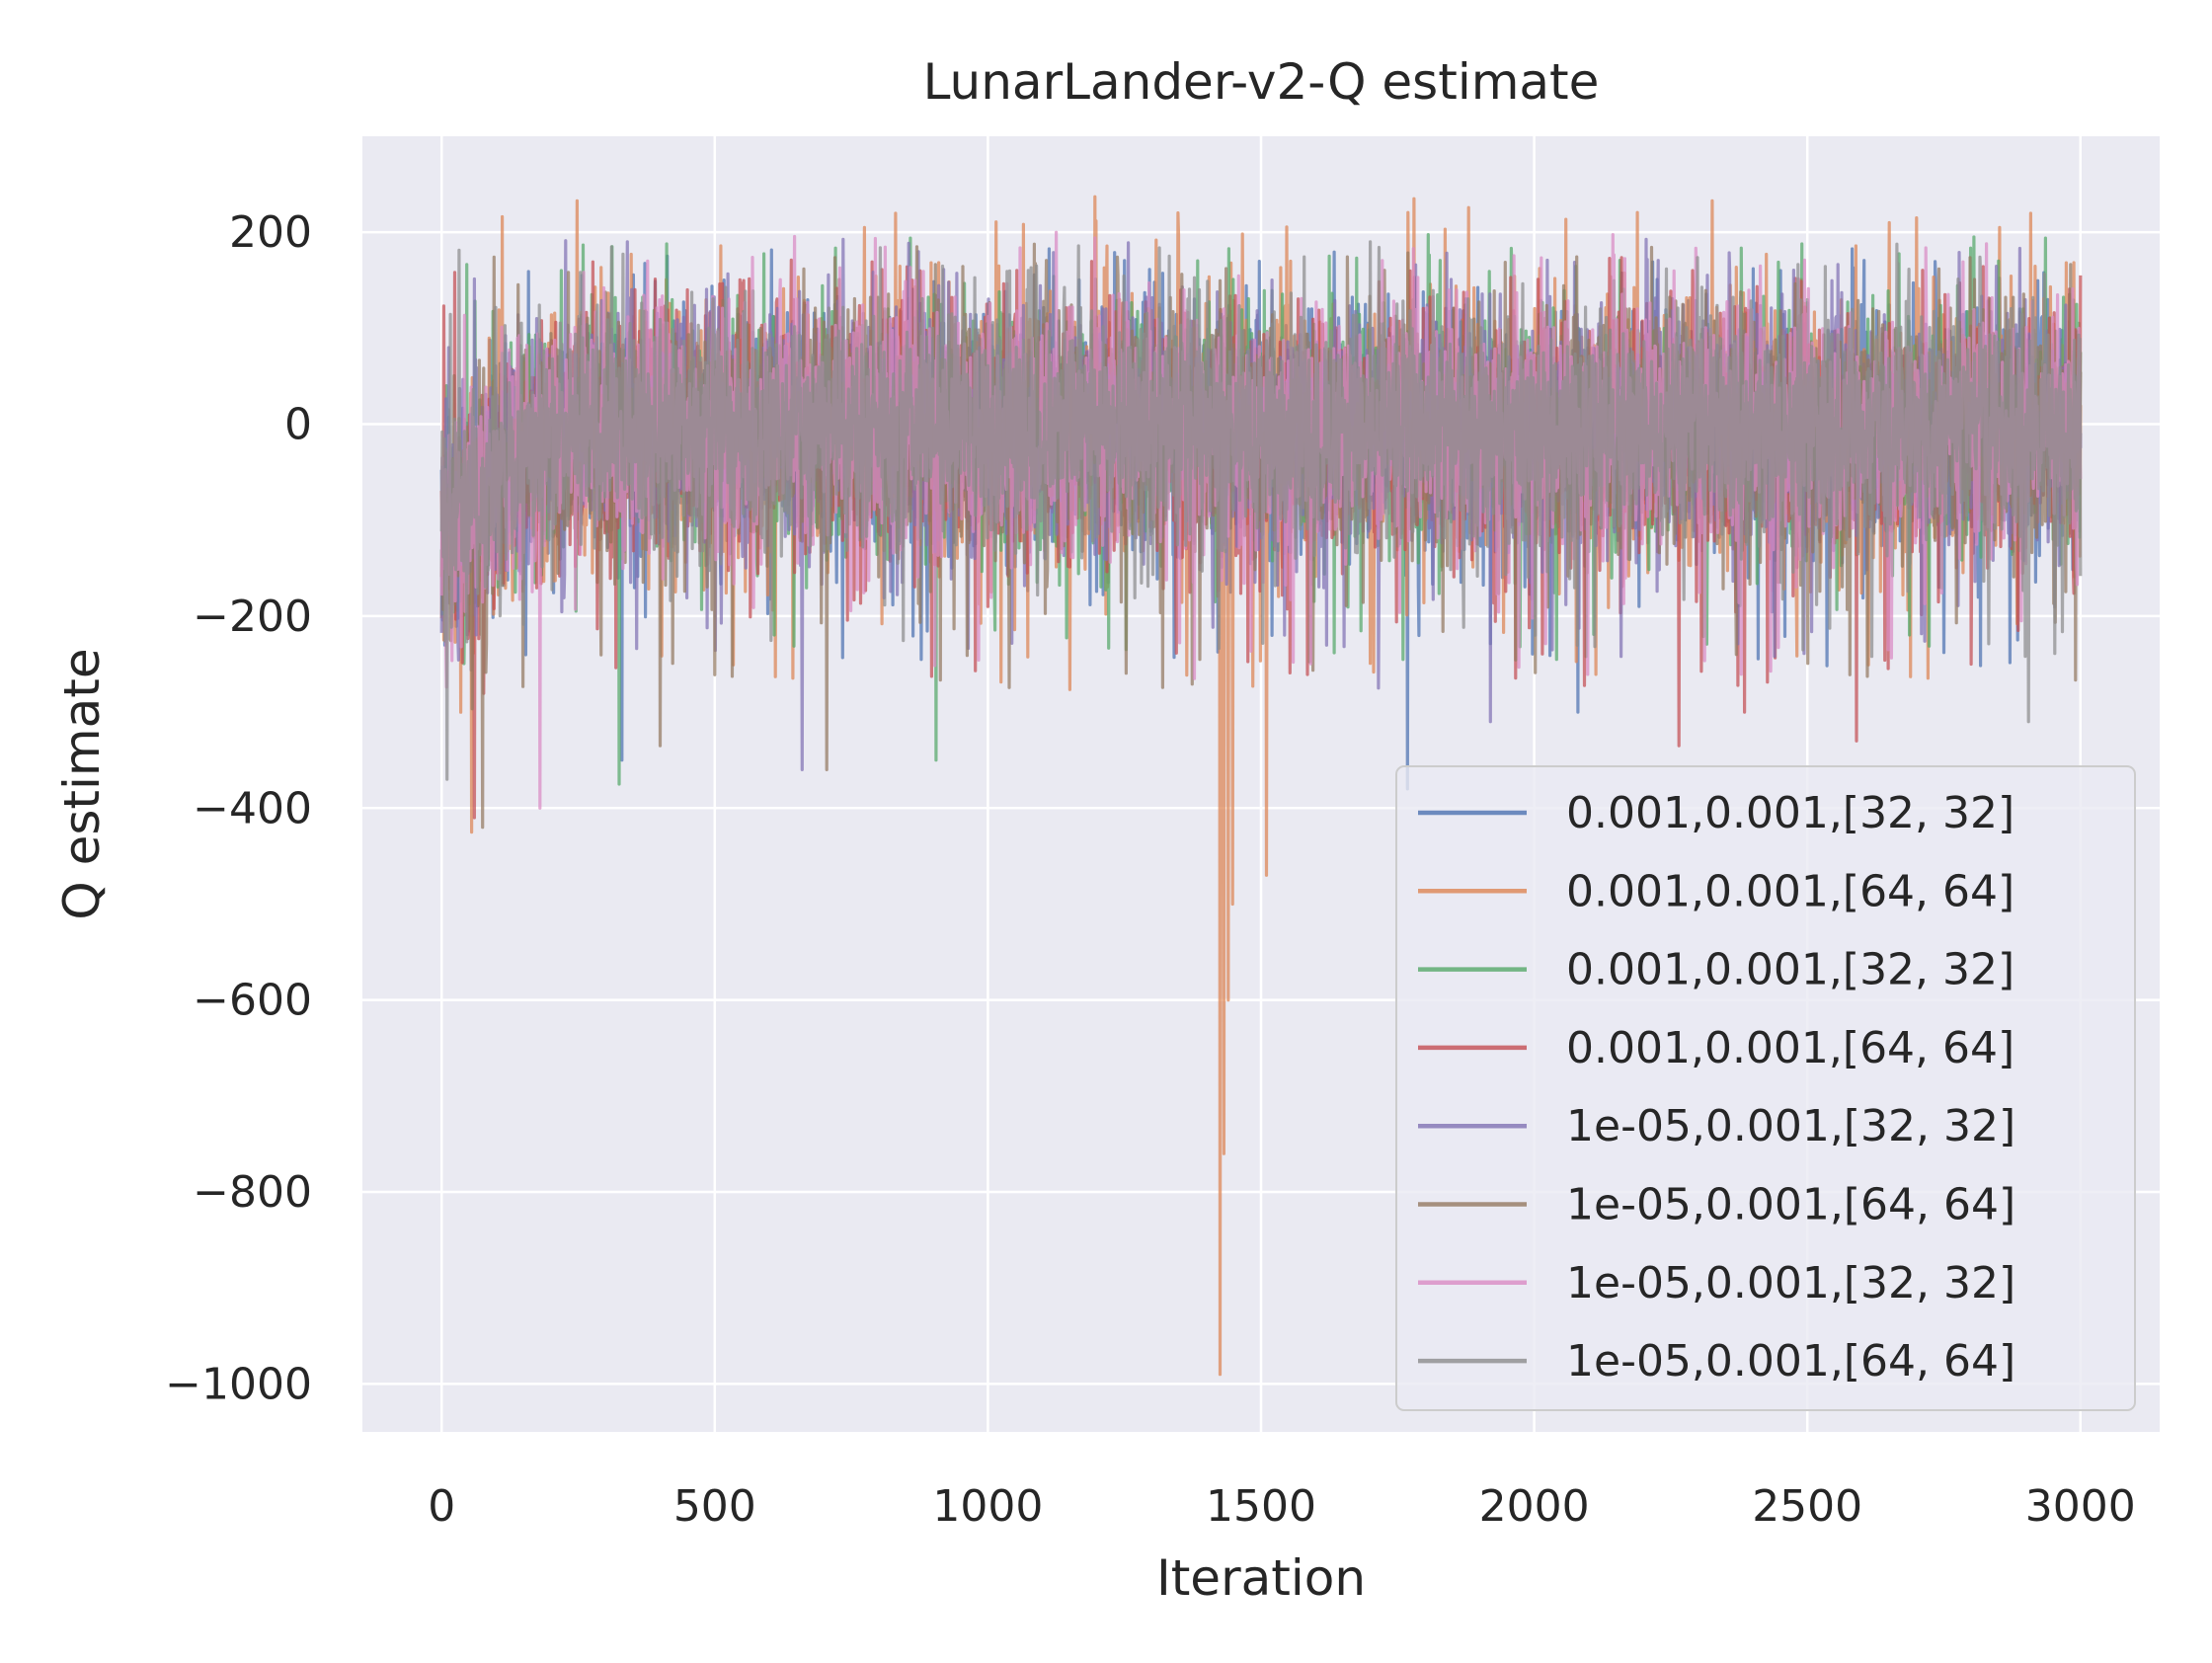 The width and height of the screenshot is (2212, 1663). Describe the element at coordinates (715, 1506) in the screenshot. I see `x-tick-label: 500` at that location.